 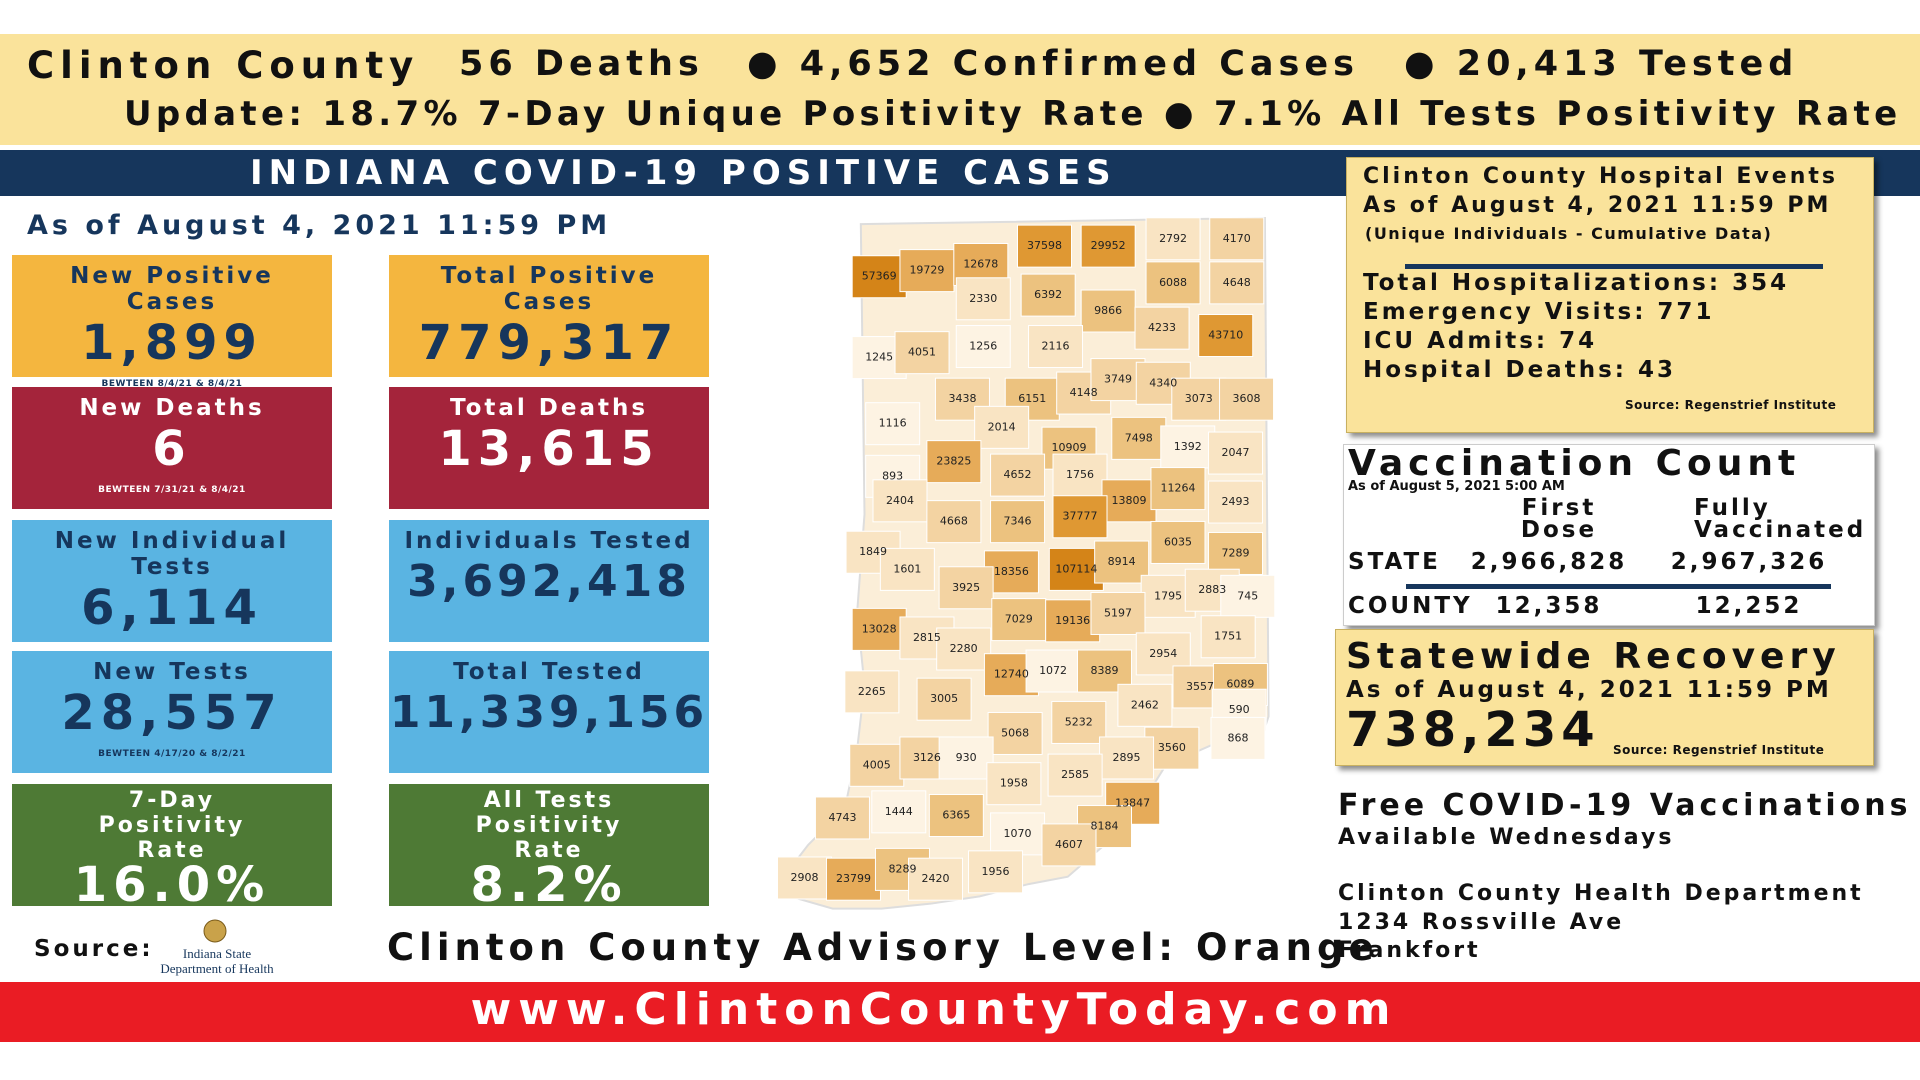 I want to click on county-label: 868, so click(x=1237, y=737).